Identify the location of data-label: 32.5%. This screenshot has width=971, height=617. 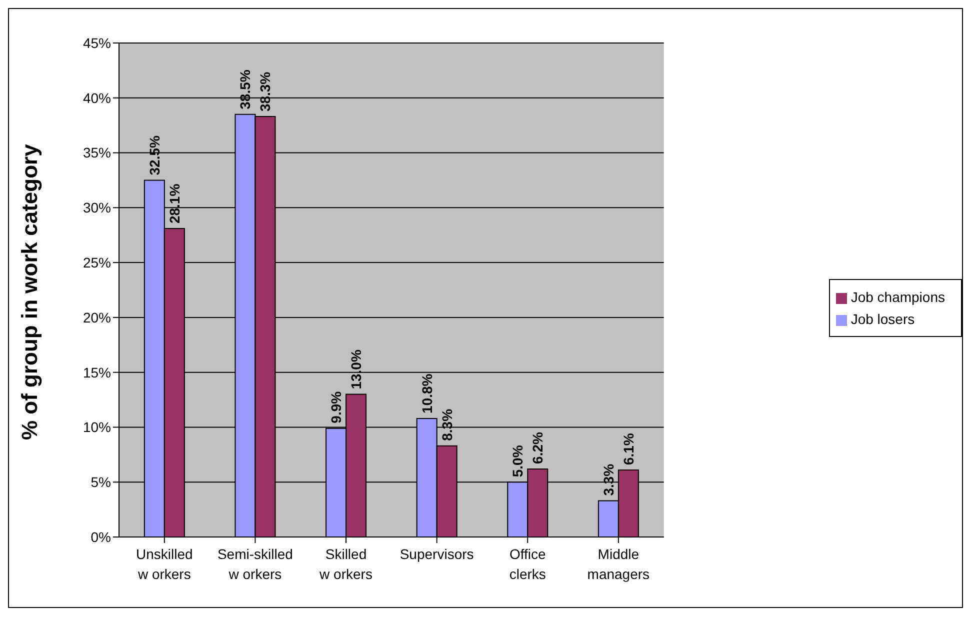
(154, 155).